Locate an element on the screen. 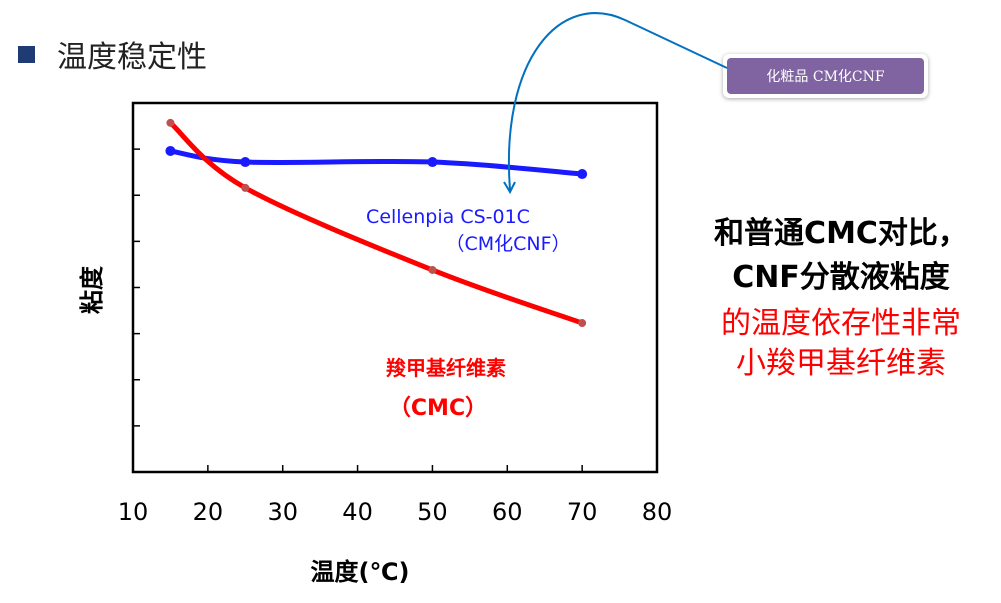 This screenshot has width=1001, height=603. legend-blue-name2: （CM化CNF） is located at coordinates (507, 244).